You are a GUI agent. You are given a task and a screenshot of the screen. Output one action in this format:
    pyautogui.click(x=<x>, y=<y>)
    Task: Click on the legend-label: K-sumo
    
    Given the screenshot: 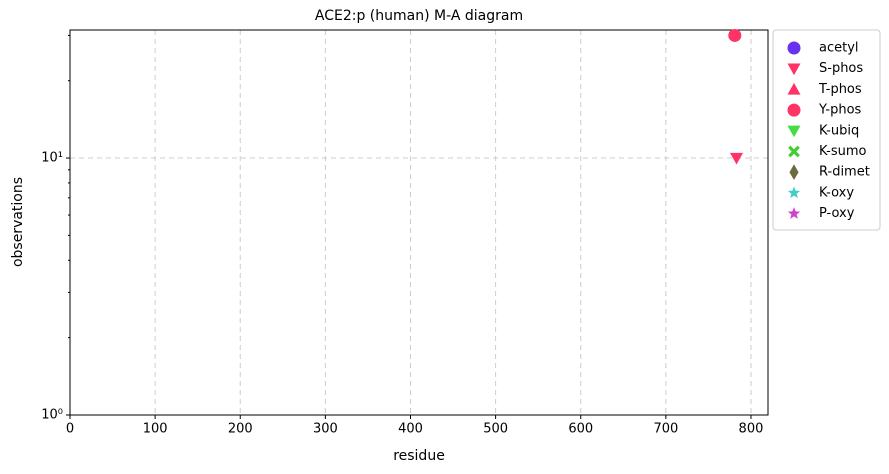 What is the action you would take?
    pyautogui.click(x=843, y=151)
    